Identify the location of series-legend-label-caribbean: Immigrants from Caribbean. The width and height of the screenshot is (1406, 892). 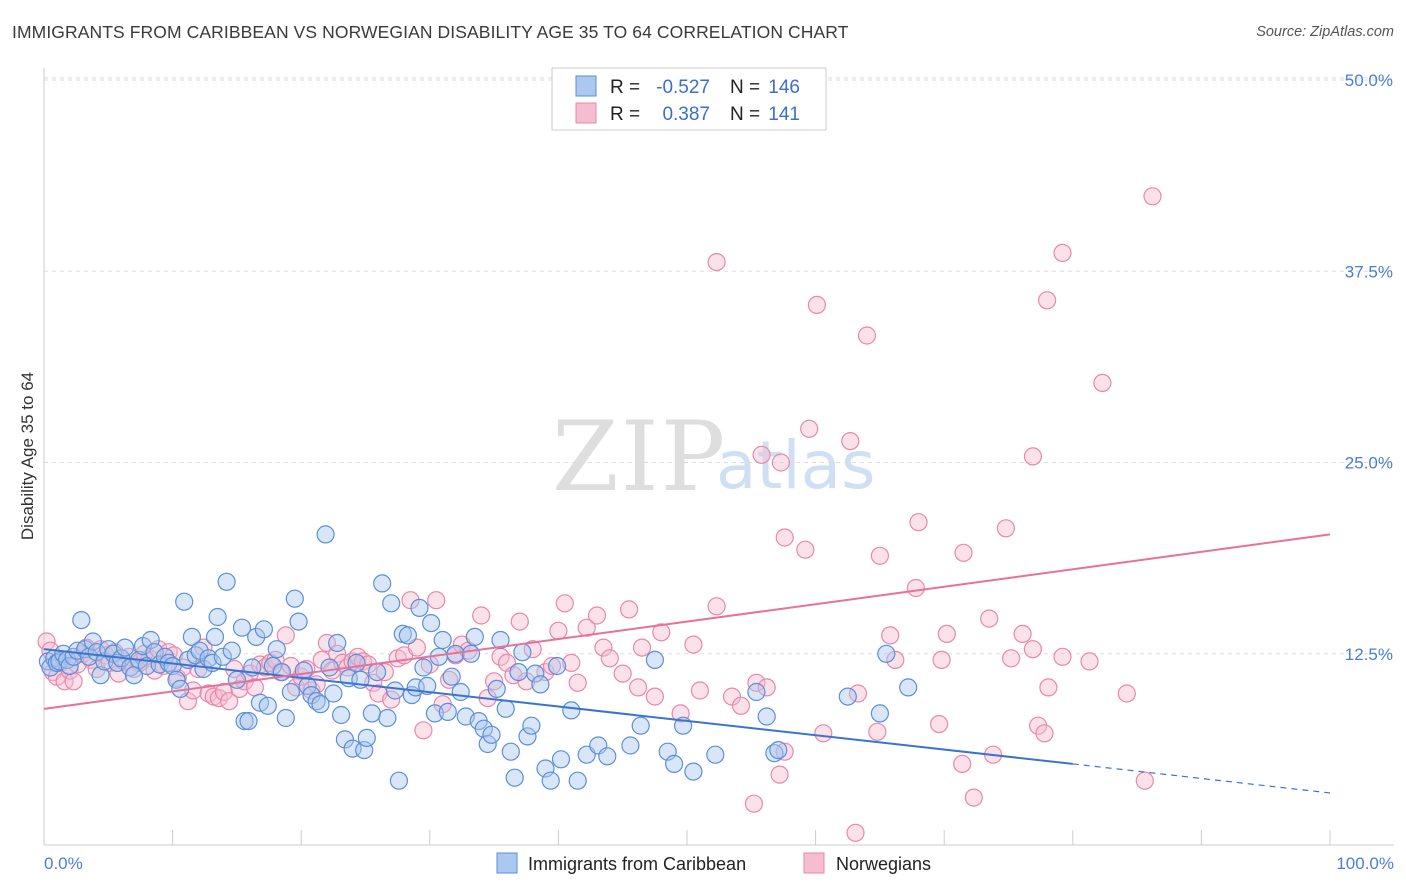
(637, 864).